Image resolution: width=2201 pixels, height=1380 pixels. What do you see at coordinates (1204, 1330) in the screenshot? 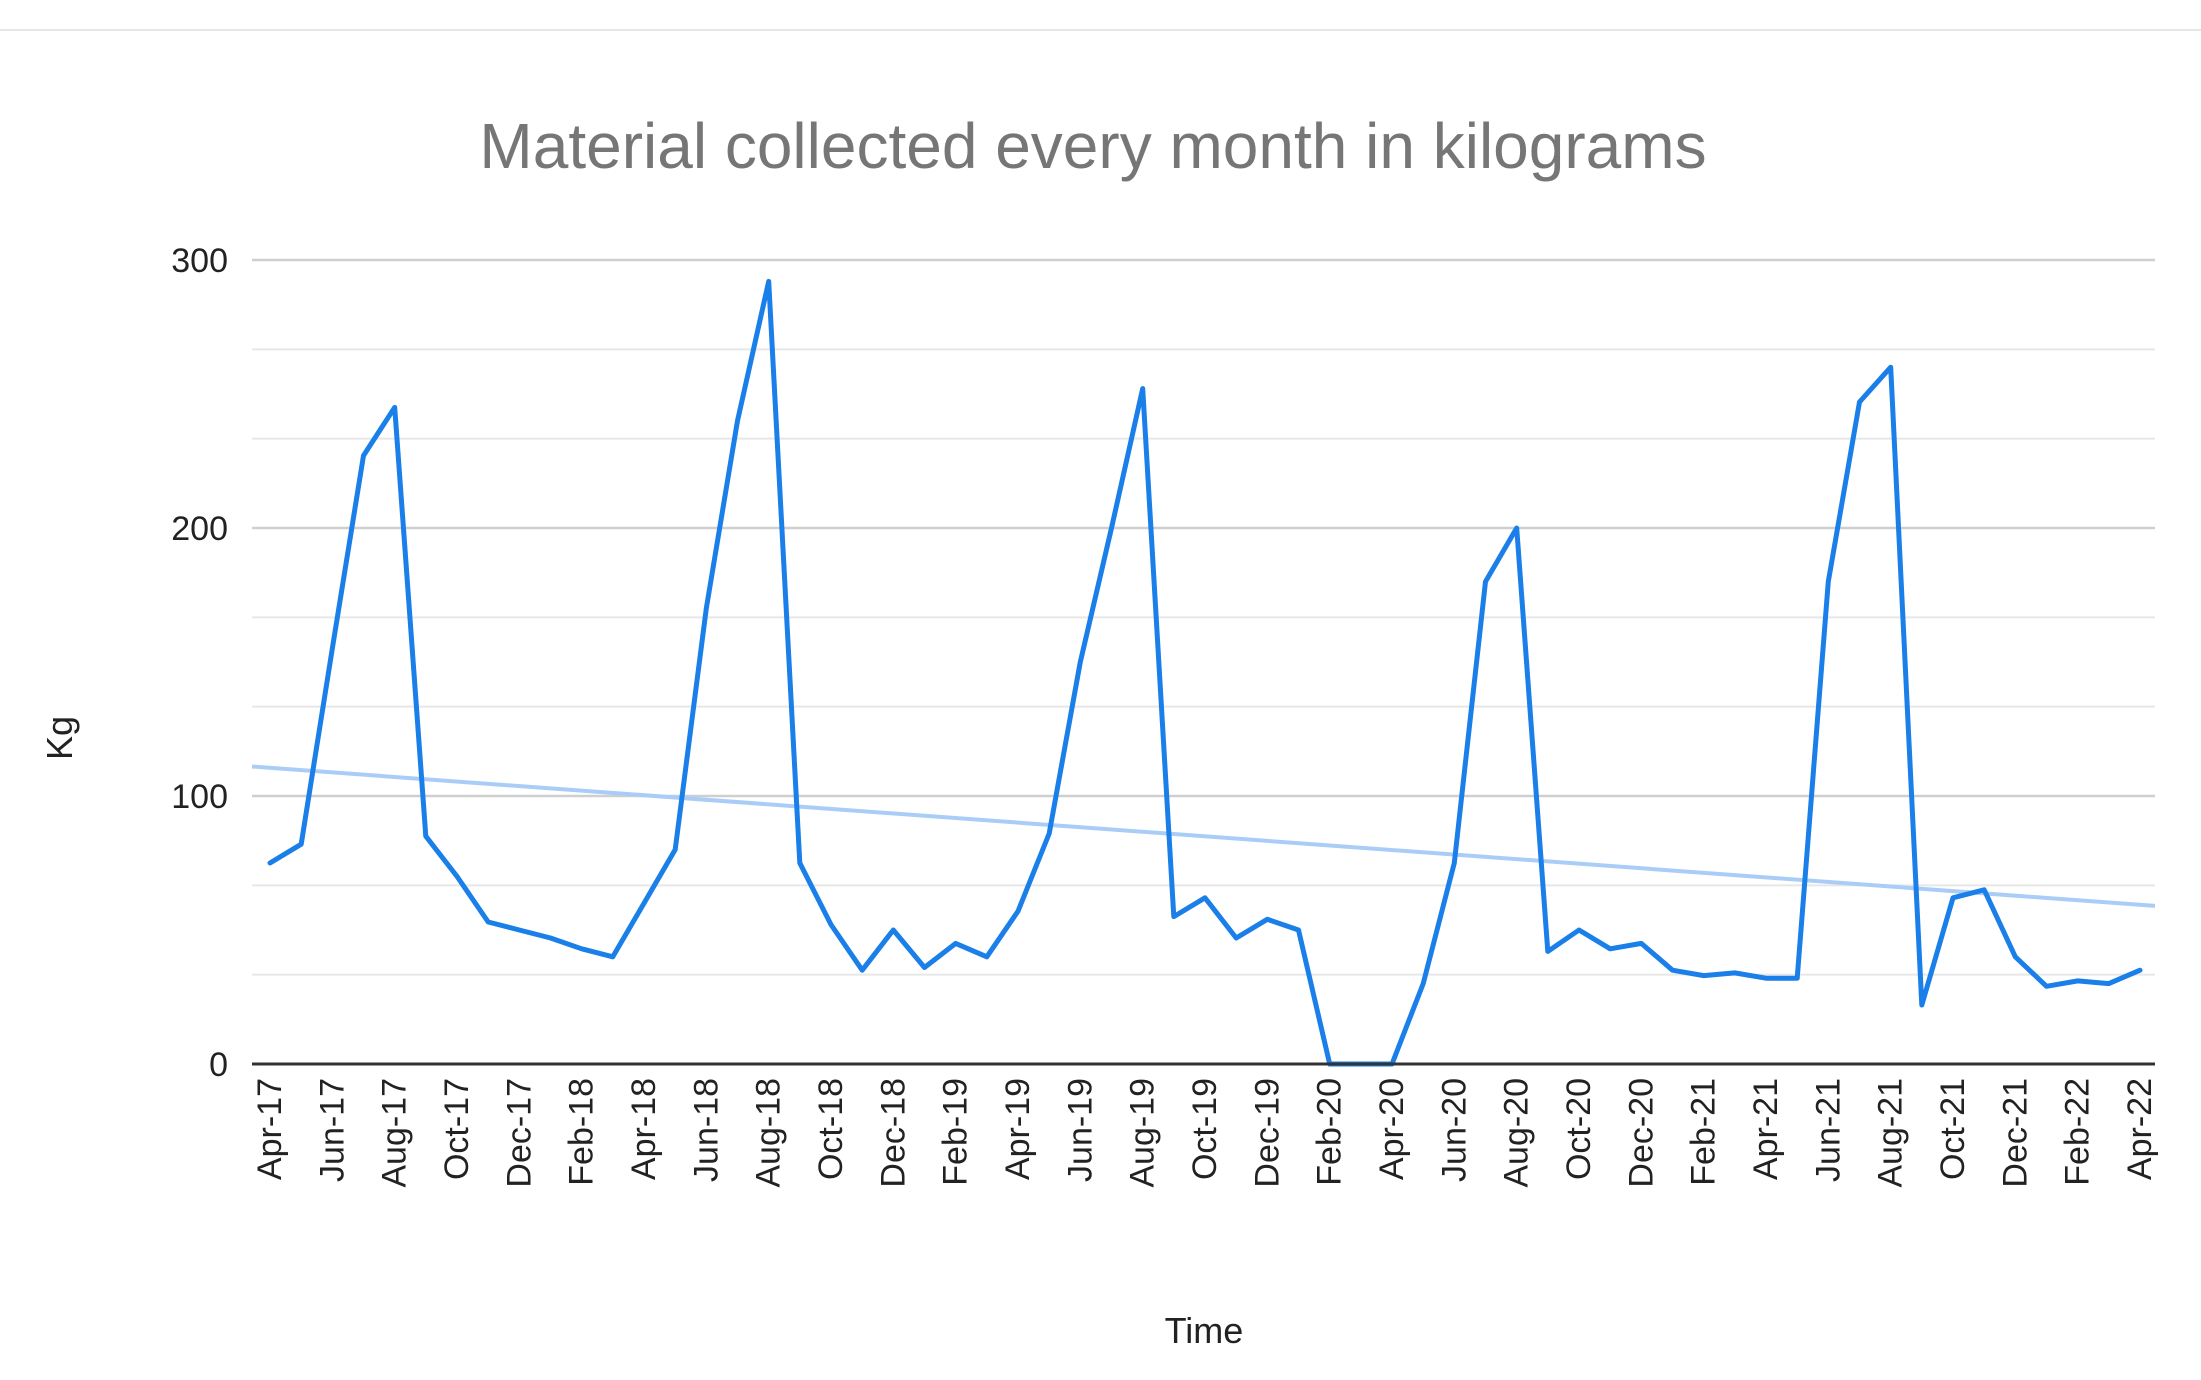
I see `x-axis-label: Time` at bounding box center [1204, 1330].